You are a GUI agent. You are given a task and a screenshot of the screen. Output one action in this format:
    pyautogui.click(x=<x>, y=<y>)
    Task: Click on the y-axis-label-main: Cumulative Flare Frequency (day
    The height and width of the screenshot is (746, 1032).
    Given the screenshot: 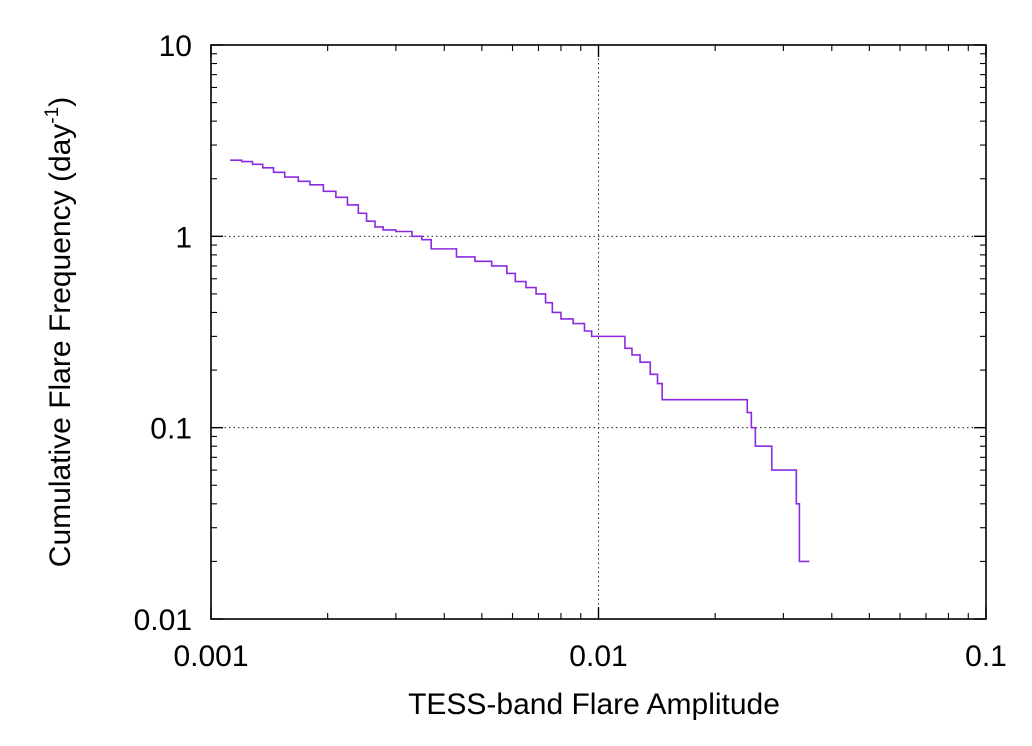 What is the action you would take?
    pyautogui.click(x=60, y=346)
    